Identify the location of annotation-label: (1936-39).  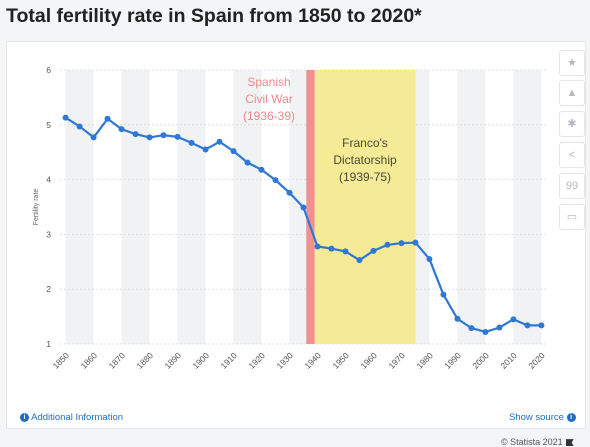
(269, 116).